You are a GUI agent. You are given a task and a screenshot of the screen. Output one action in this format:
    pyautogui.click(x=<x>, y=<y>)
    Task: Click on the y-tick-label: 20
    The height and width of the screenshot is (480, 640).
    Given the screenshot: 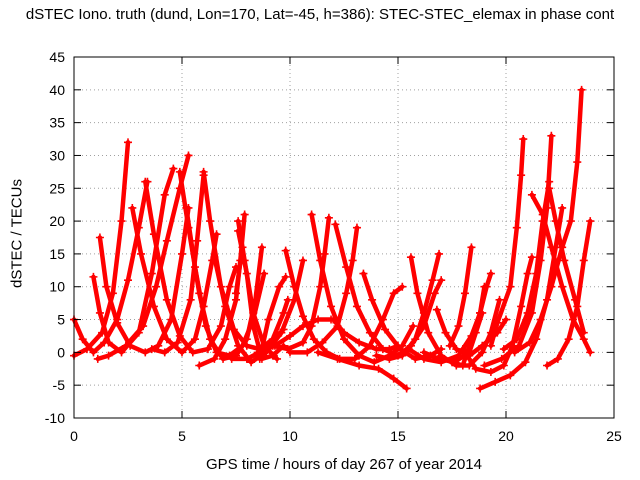 What is the action you would take?
    pyautogui.click(x=57, y=221)
    